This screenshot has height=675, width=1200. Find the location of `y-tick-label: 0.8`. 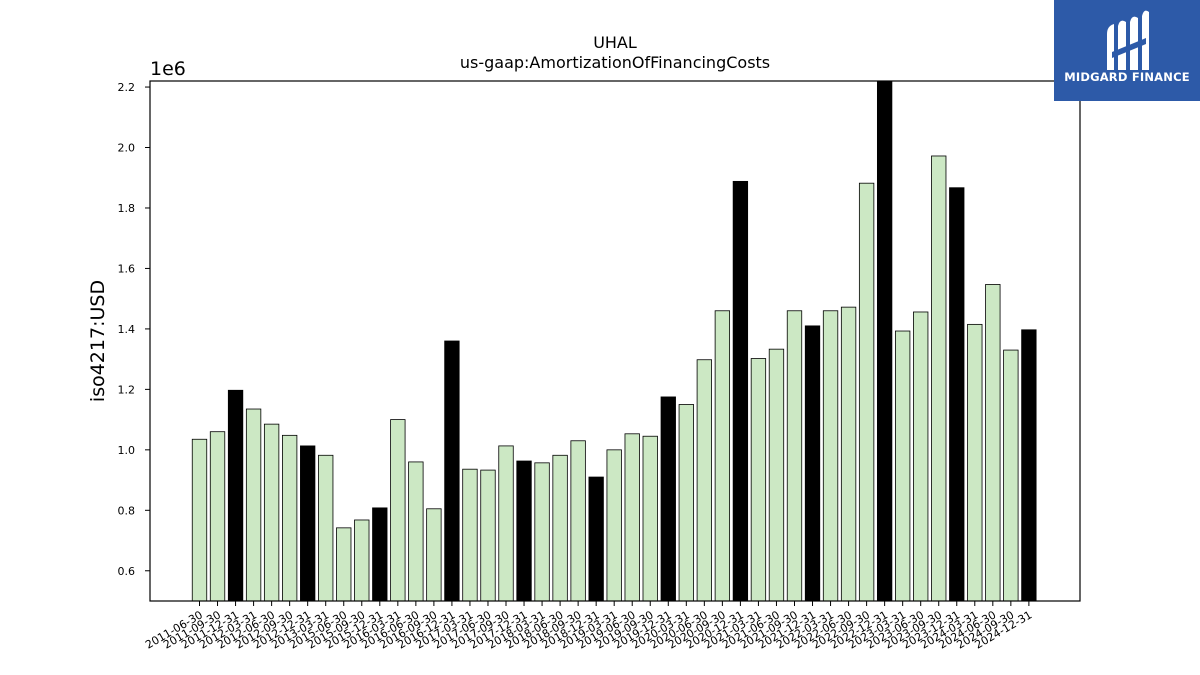

y-tick-label: 0.8 is located at coordinates (127, 510).